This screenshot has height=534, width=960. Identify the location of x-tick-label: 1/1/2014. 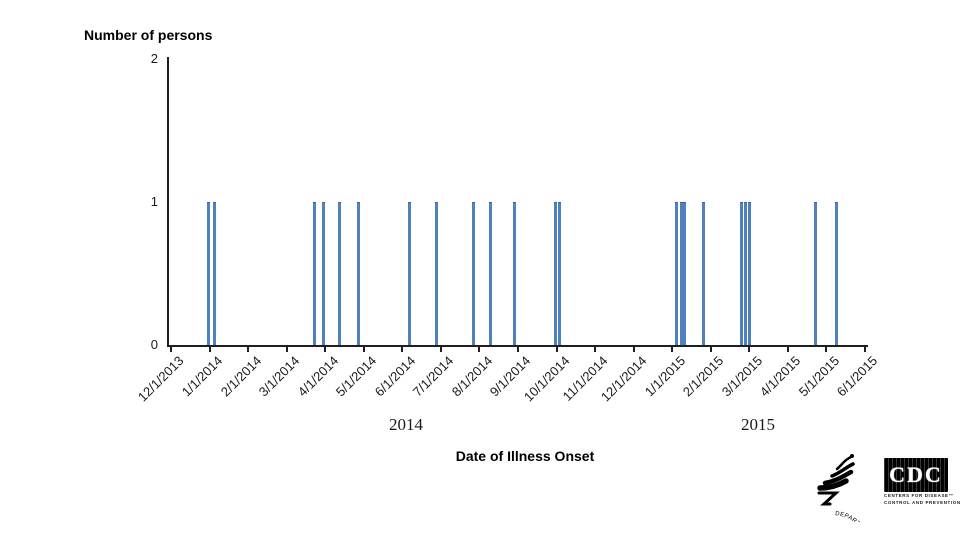
(202, 376).